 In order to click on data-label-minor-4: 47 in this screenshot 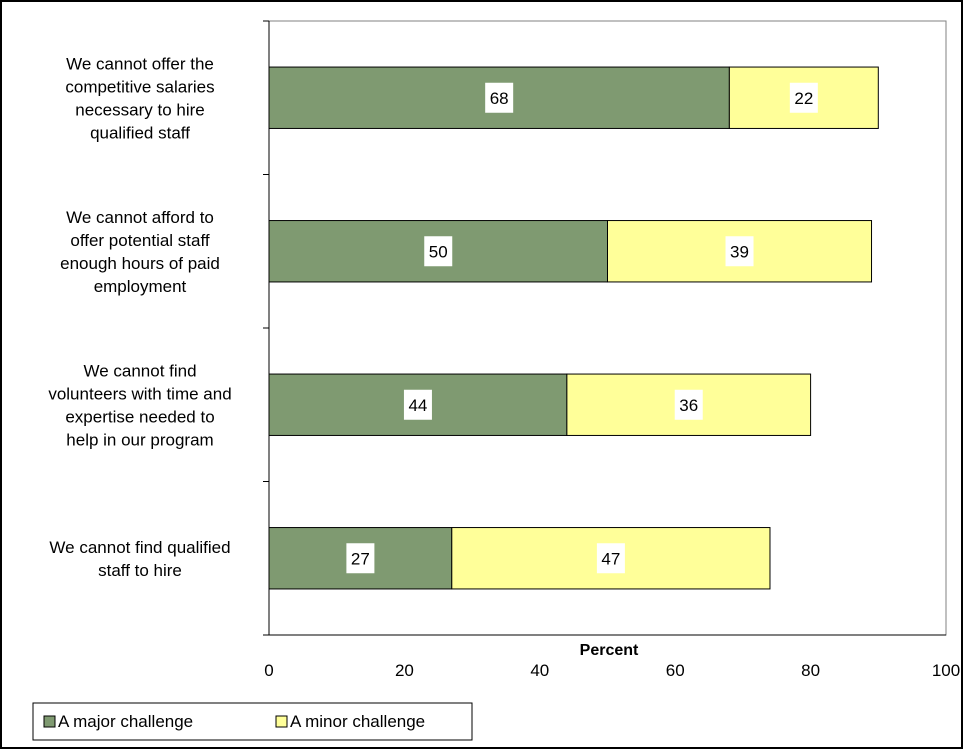, I will do `click(610, 558)`.